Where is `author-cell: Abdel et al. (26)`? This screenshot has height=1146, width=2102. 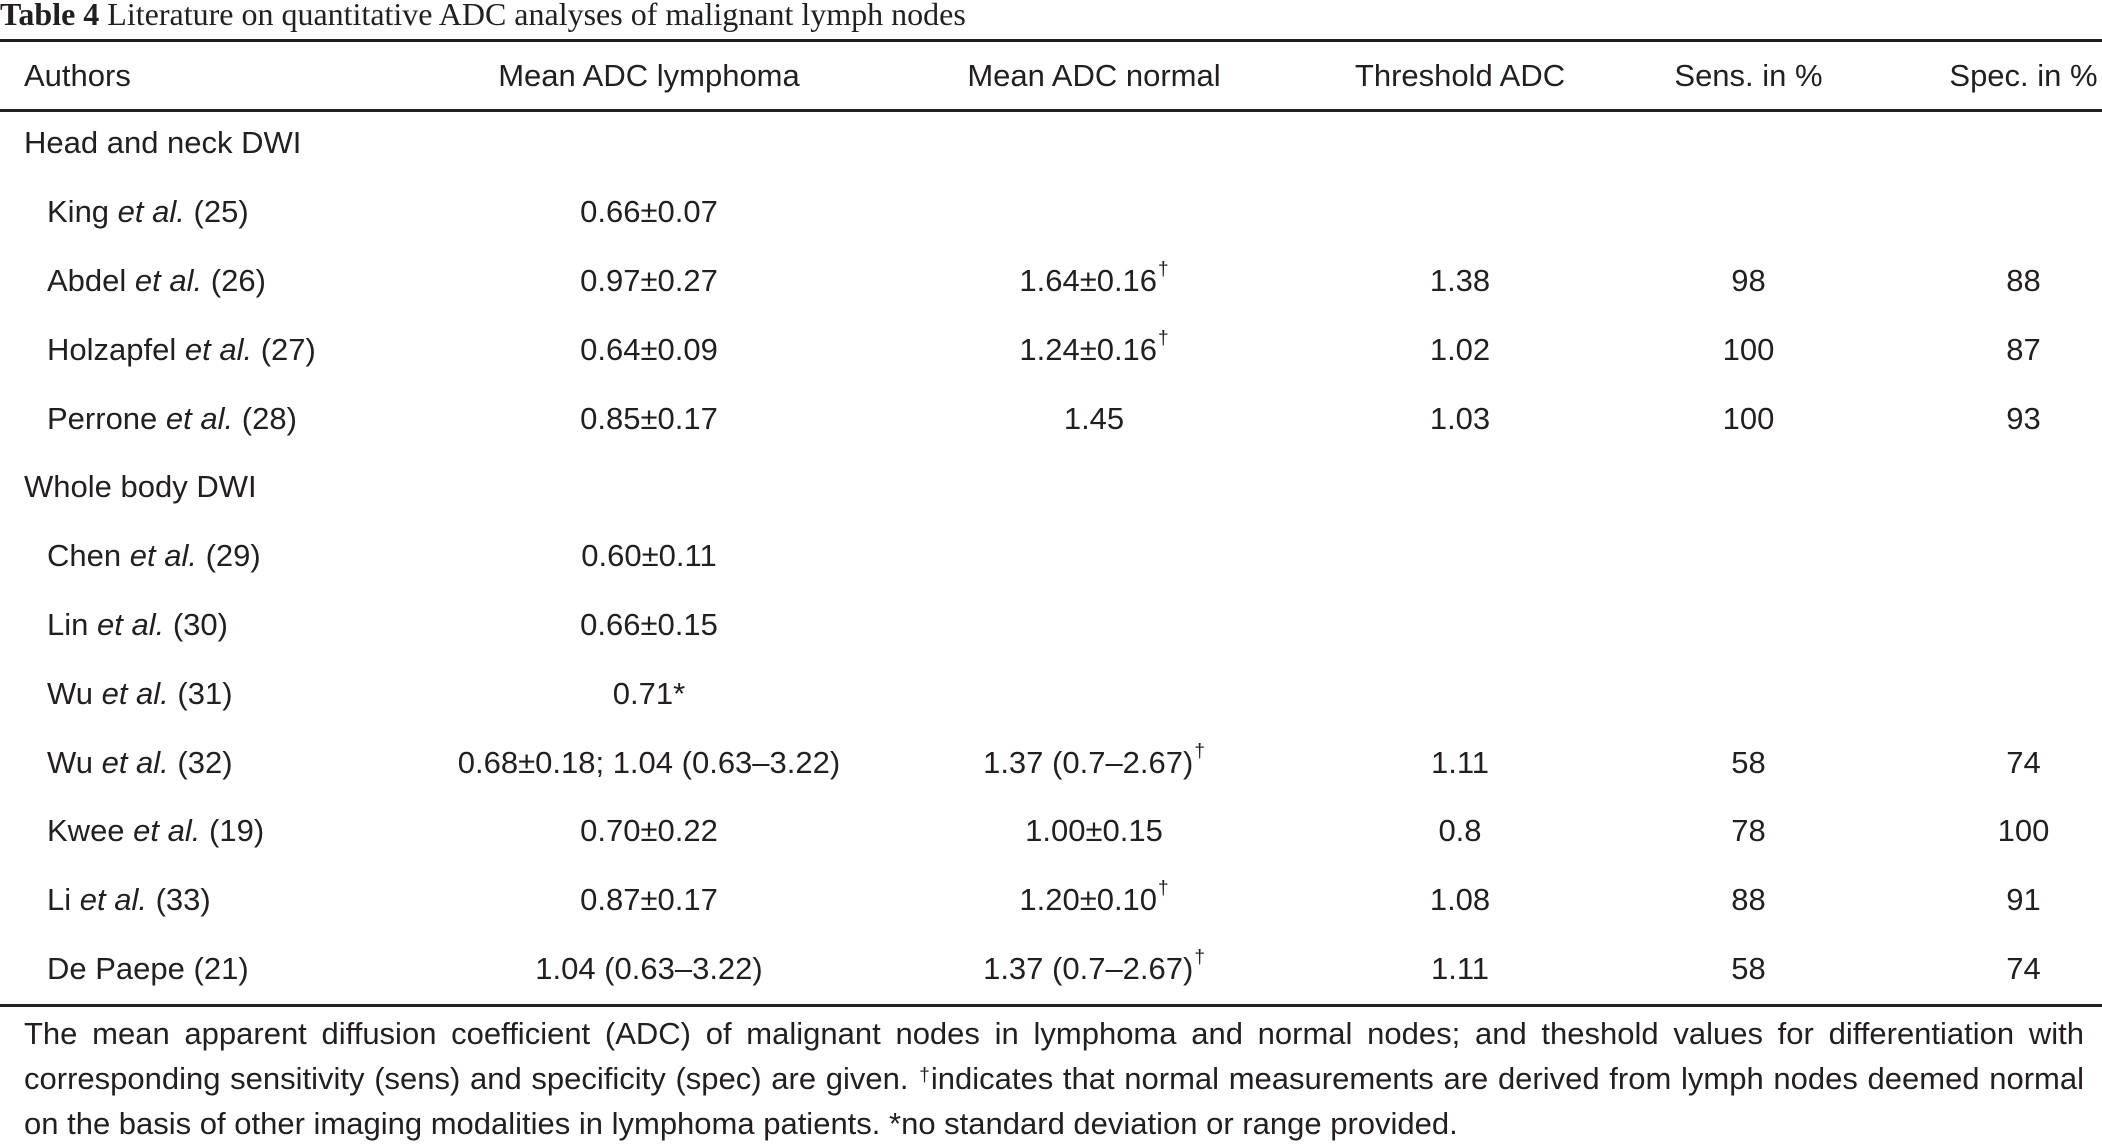 author-cell: Abdel et al. (26) is located at coordinates (227, 281).